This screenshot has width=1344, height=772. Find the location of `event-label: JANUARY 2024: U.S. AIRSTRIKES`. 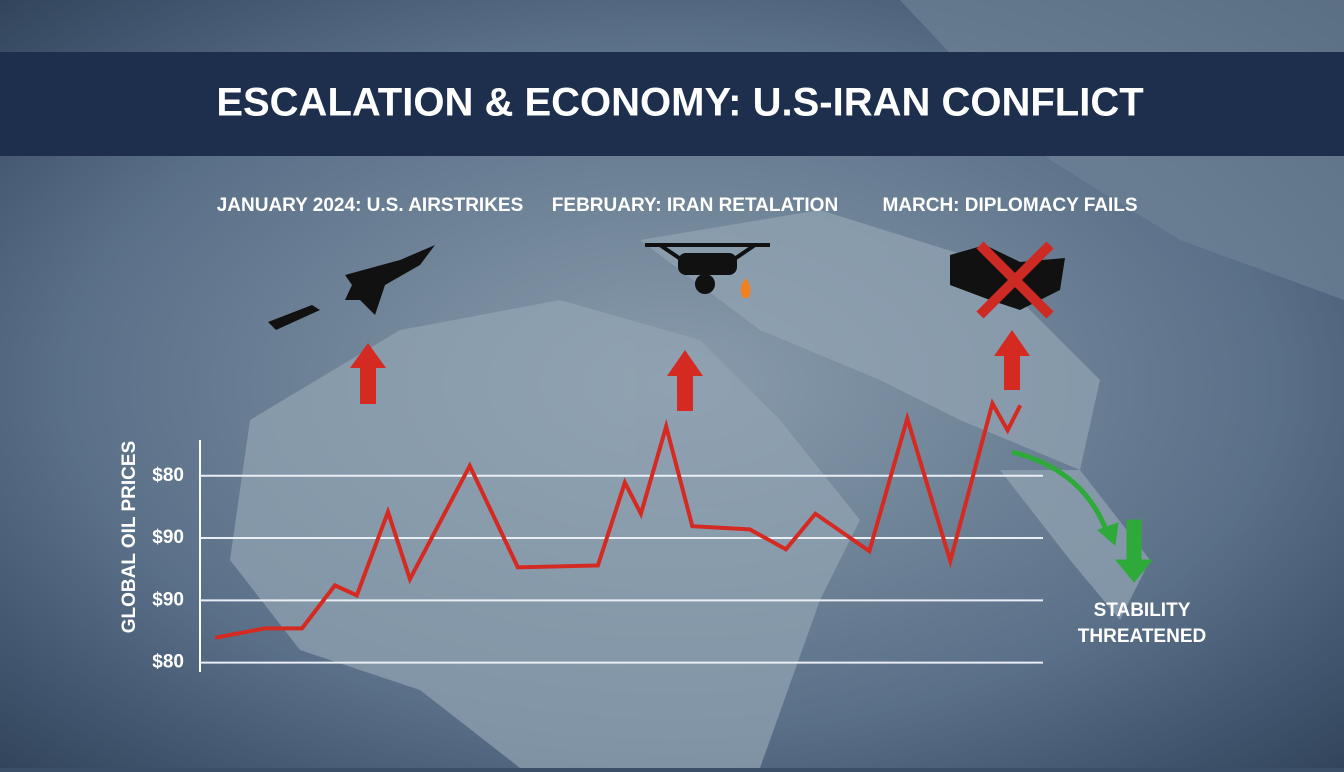

event-label: JANUARY 2024: U.S. AIRSTRIKES is located at coordinates (370, 205).